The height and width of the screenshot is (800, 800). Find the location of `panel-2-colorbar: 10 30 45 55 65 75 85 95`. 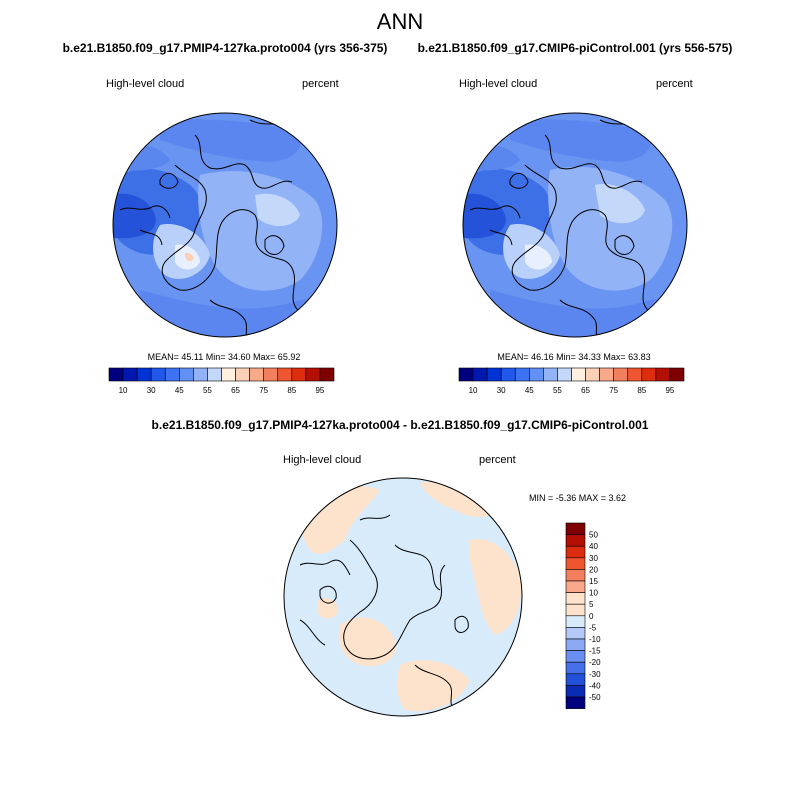

panel-2-colorbar: 10 30 45 55 65 75 85 95 is located at coordinates (571, 381).